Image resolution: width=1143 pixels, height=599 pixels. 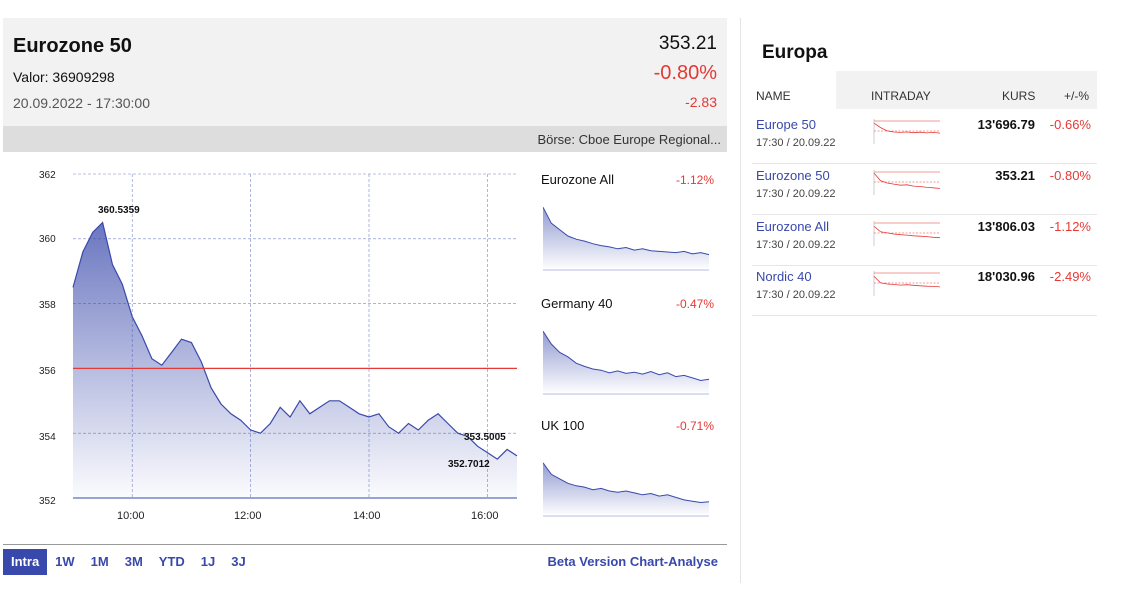 What do you see at coordinates (1006, 276) in the screenshot?
I see `row-kurs: 18'030.96` at bounding box center [1006, 276].